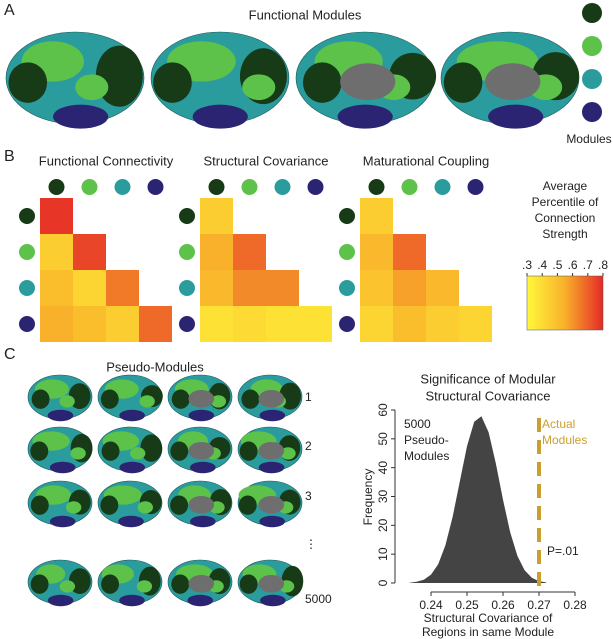 The image size is (613, 639). What do you see at coordinates (575, 605) in the screenshot?
I see `x-tick-label: 0.28` at bounding box center [575, 605].